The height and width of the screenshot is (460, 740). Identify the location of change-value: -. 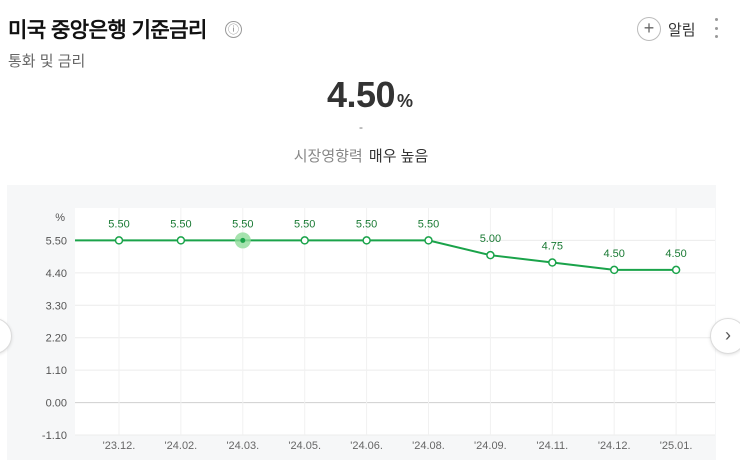
(361, 127).